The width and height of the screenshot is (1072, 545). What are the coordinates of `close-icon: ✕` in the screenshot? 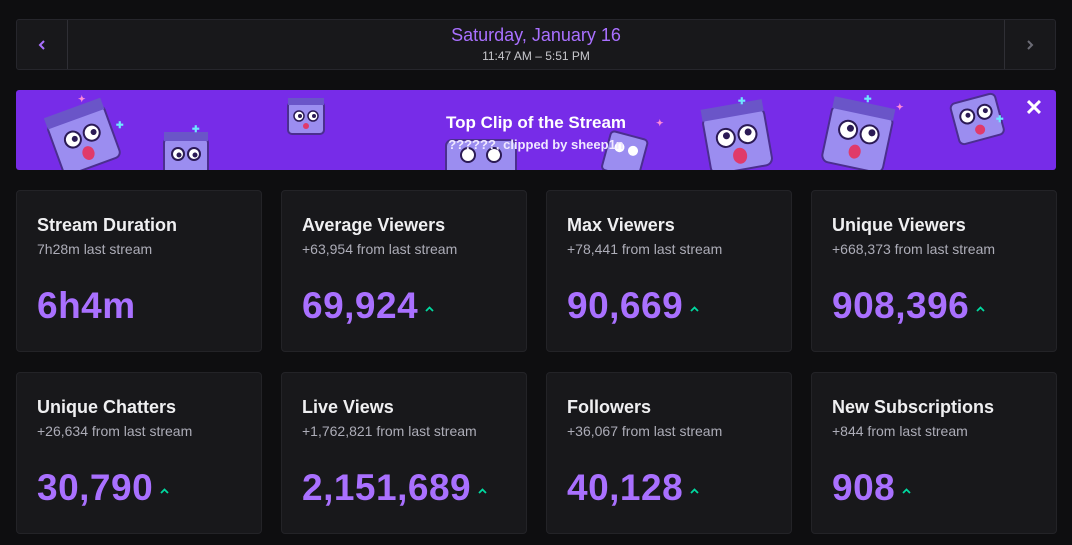 It's located at (1034, 107).